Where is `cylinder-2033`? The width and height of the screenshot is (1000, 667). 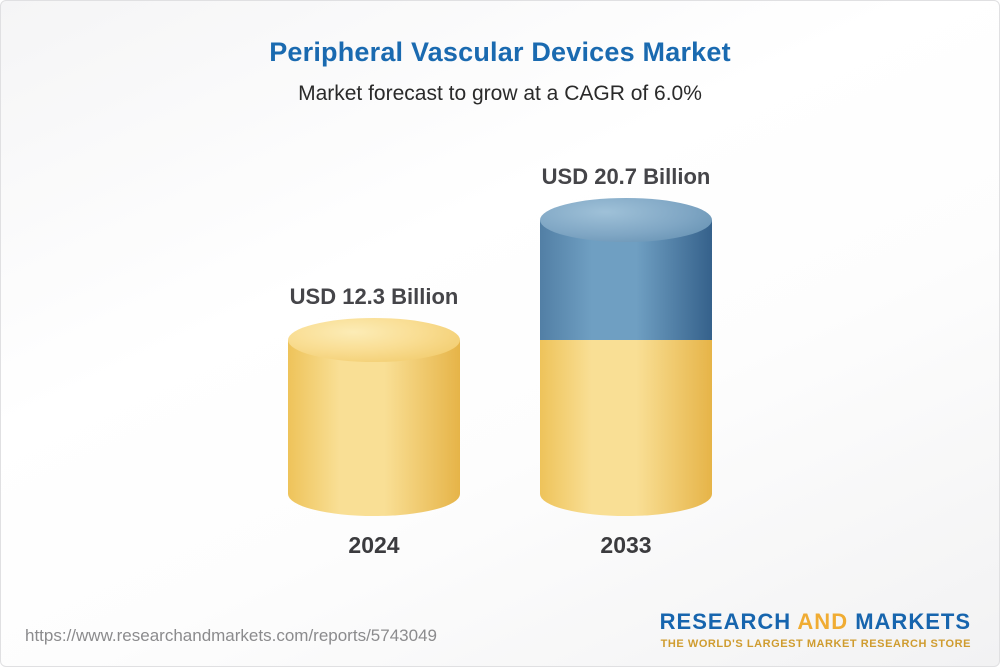
cylinder-2033 is located at coordinates (626, 357).